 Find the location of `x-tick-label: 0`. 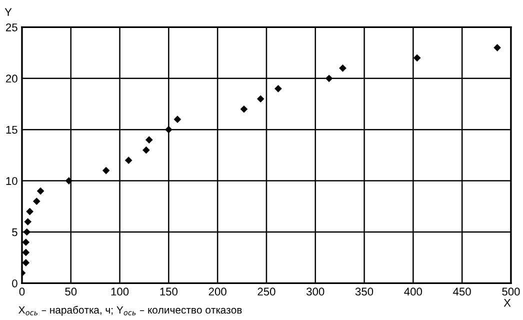

x-tick-label: 0 is located at coordinates (22, 292).